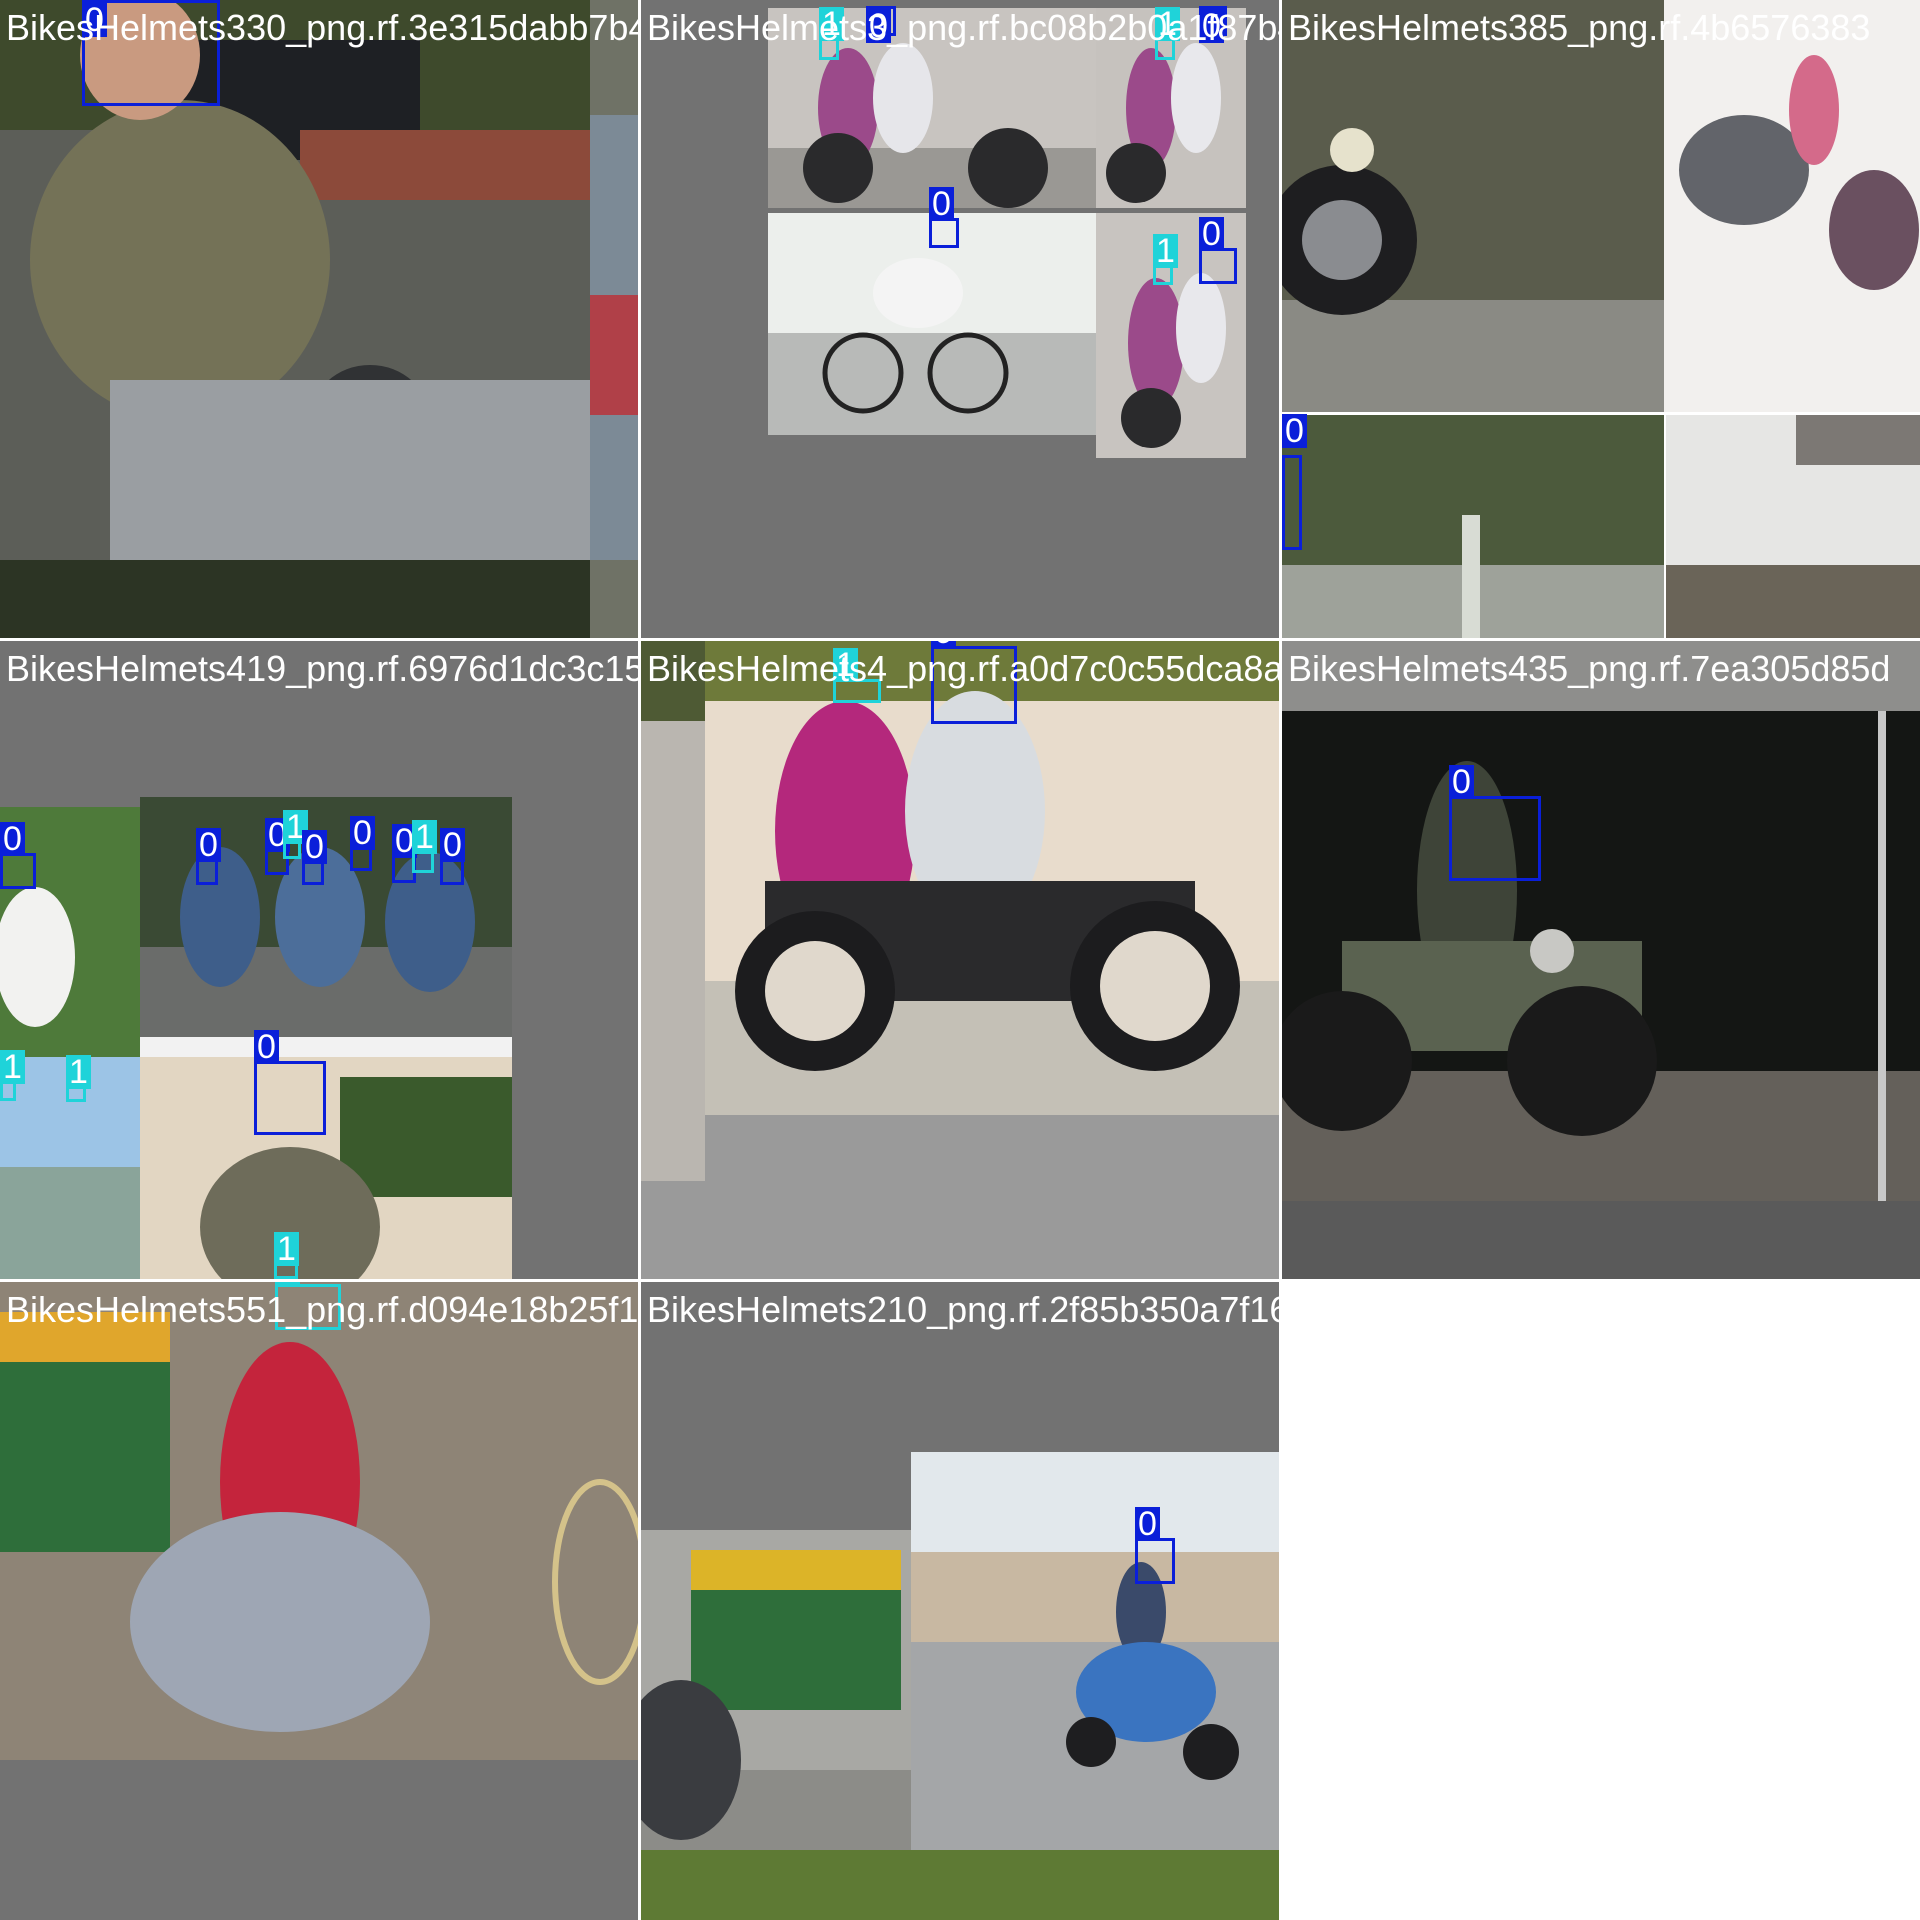  What do you see at coordinates (960, 1885) in the screenshot?
I see `photo-blurred-grass` at bounding box center [960, 1885].